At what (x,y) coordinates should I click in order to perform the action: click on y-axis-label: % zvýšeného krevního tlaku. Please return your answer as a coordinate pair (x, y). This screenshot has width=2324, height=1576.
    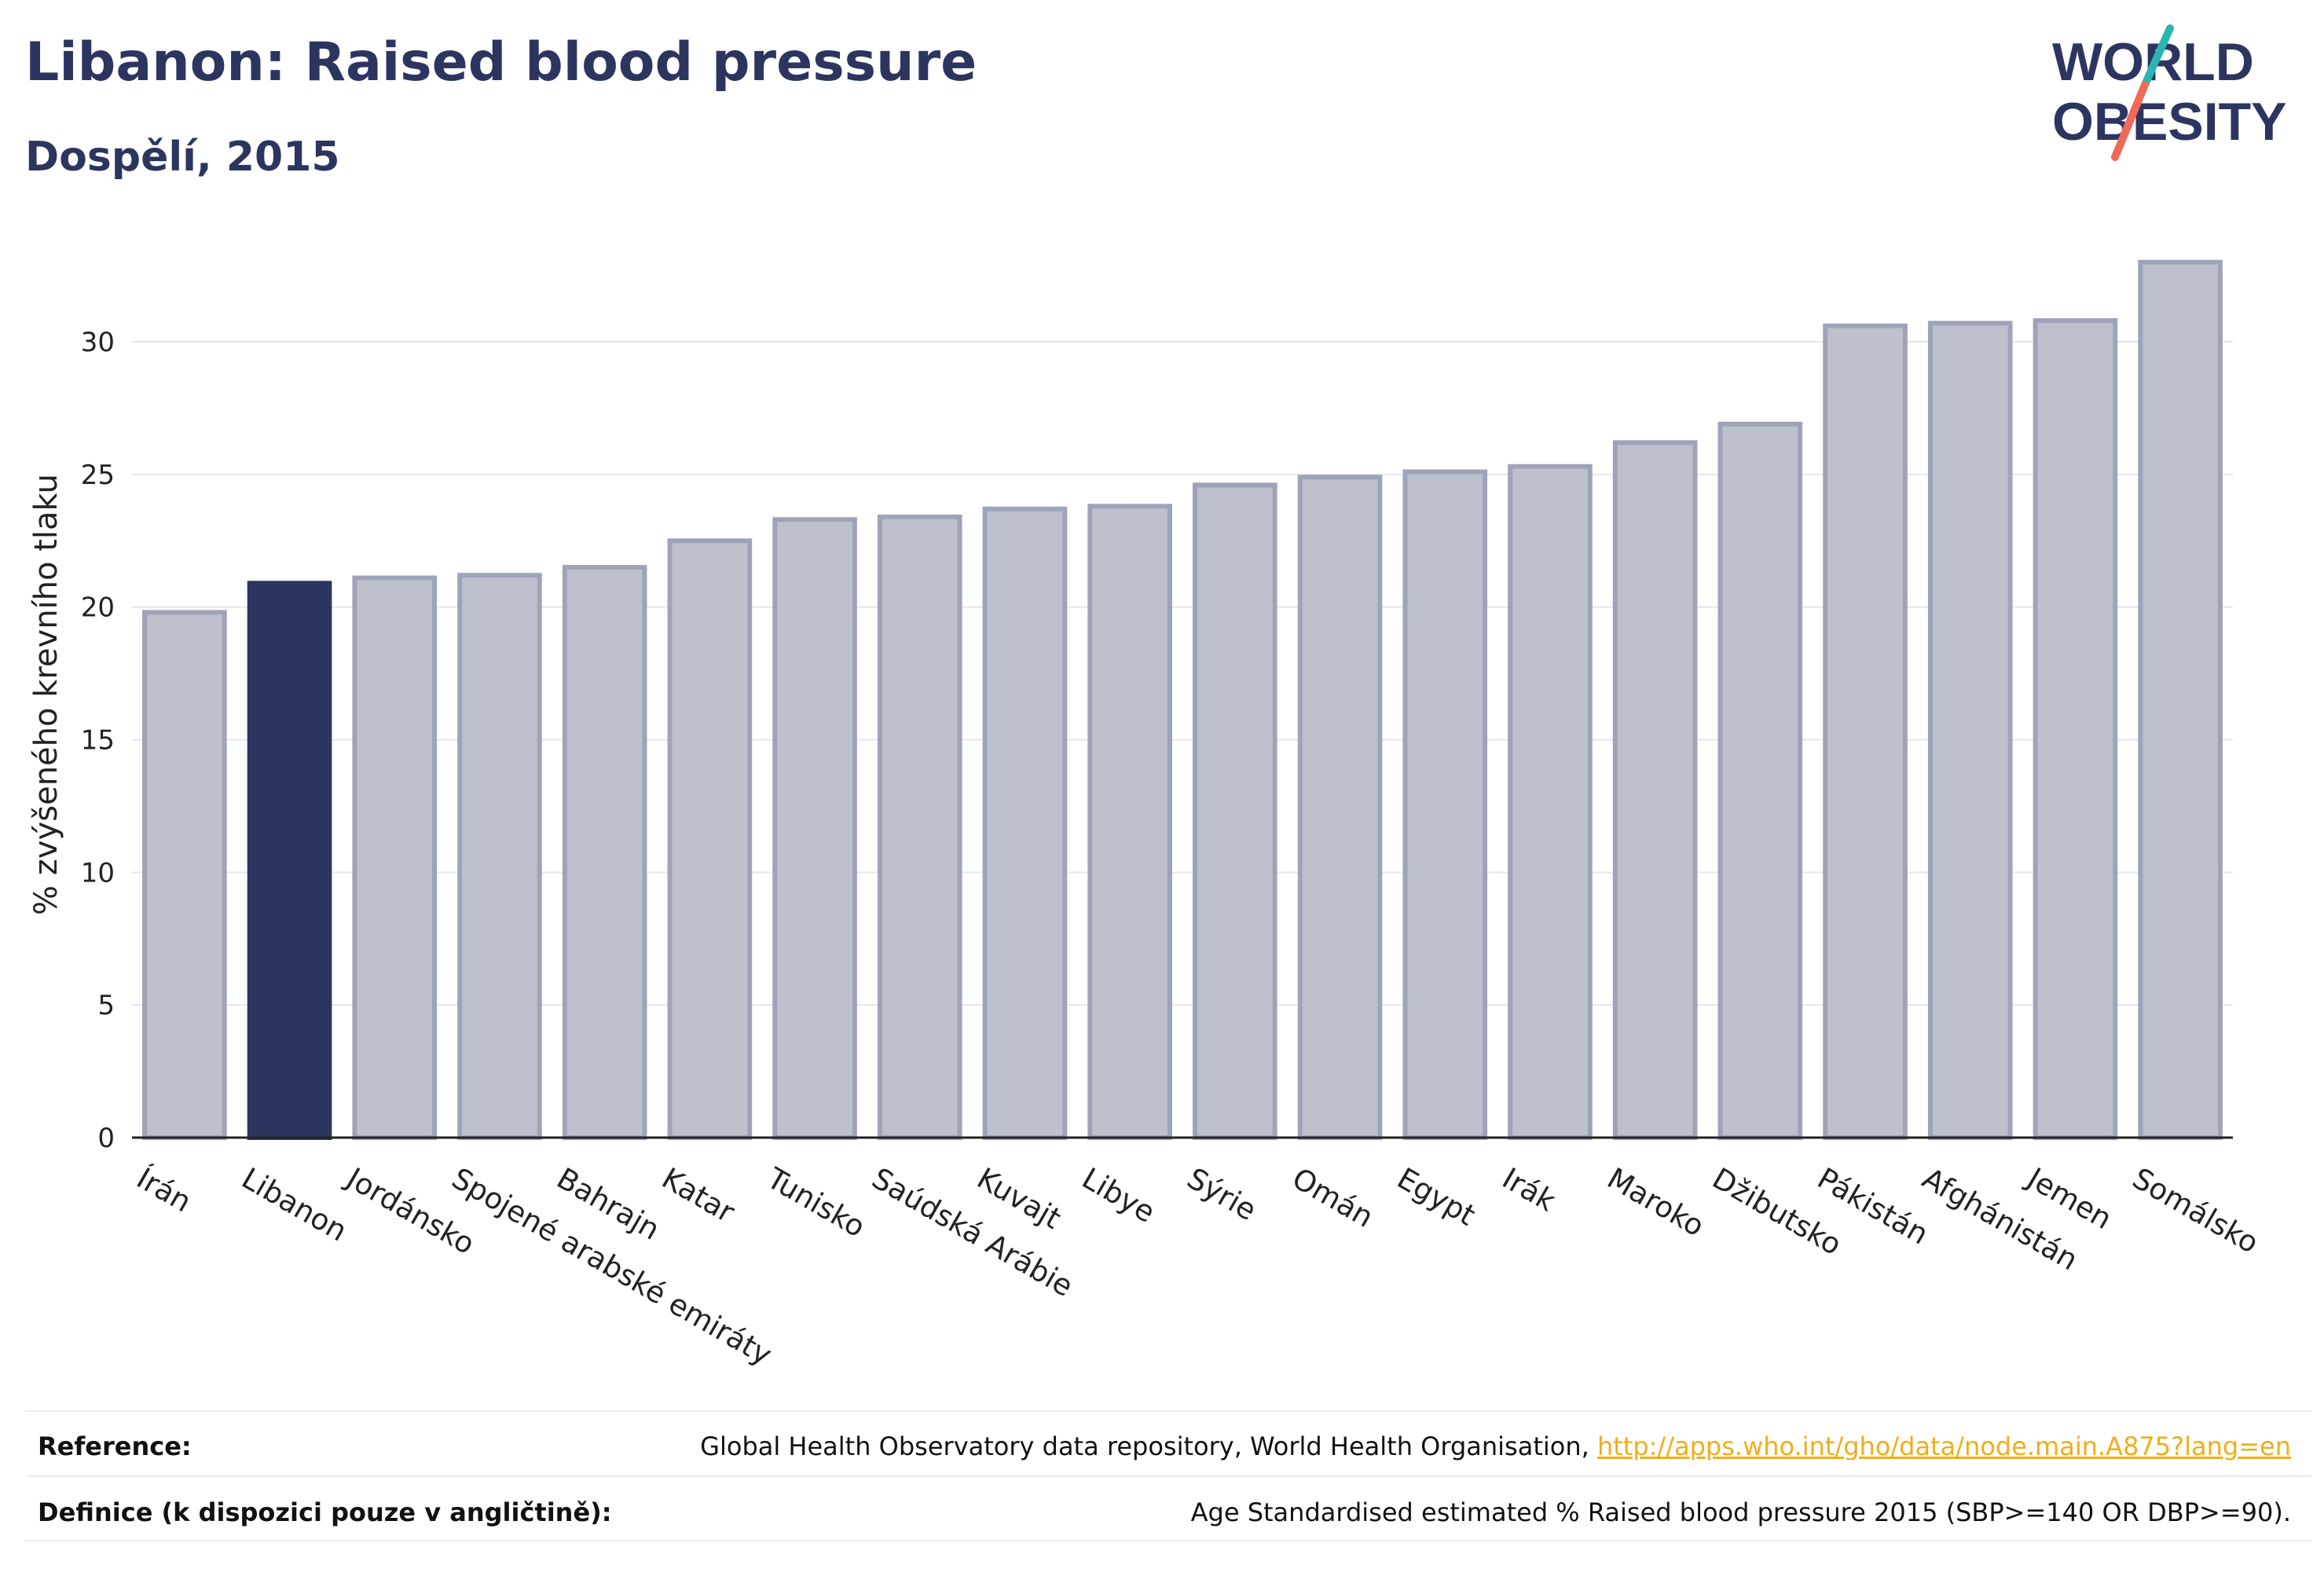
    Looking at the image, I should click on (46, 694).